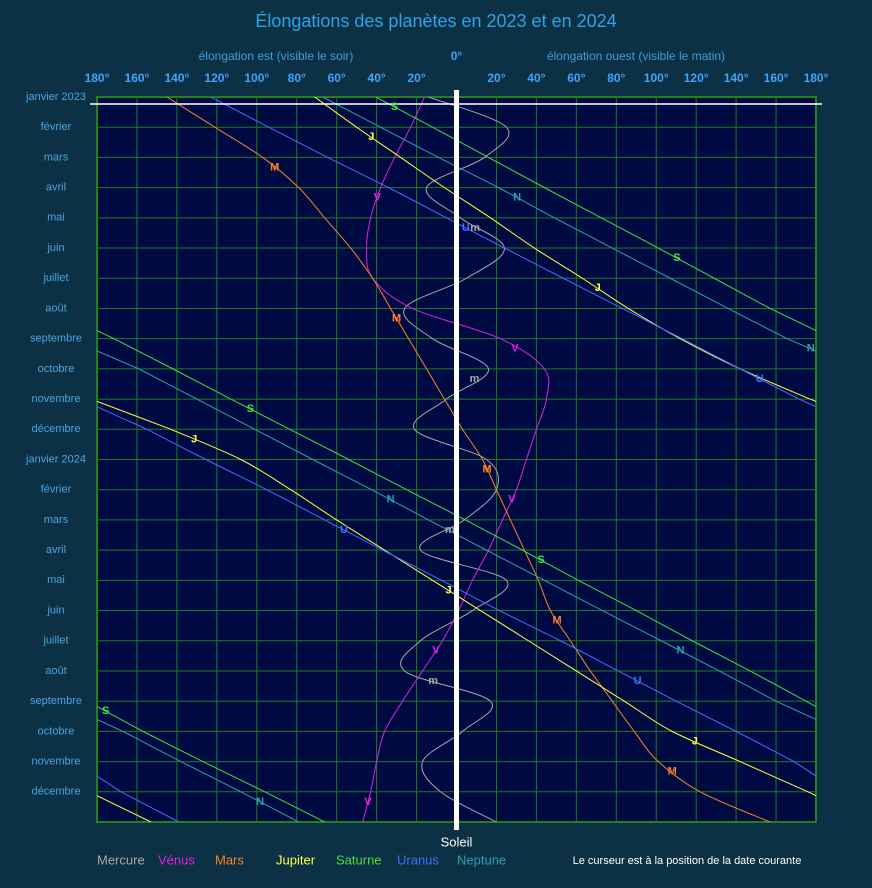 This screenshot has width=872, height=888. Describe the element at coordinates (56, 429) in the screenshot. I see `y-tick-label: décembre` at that location.